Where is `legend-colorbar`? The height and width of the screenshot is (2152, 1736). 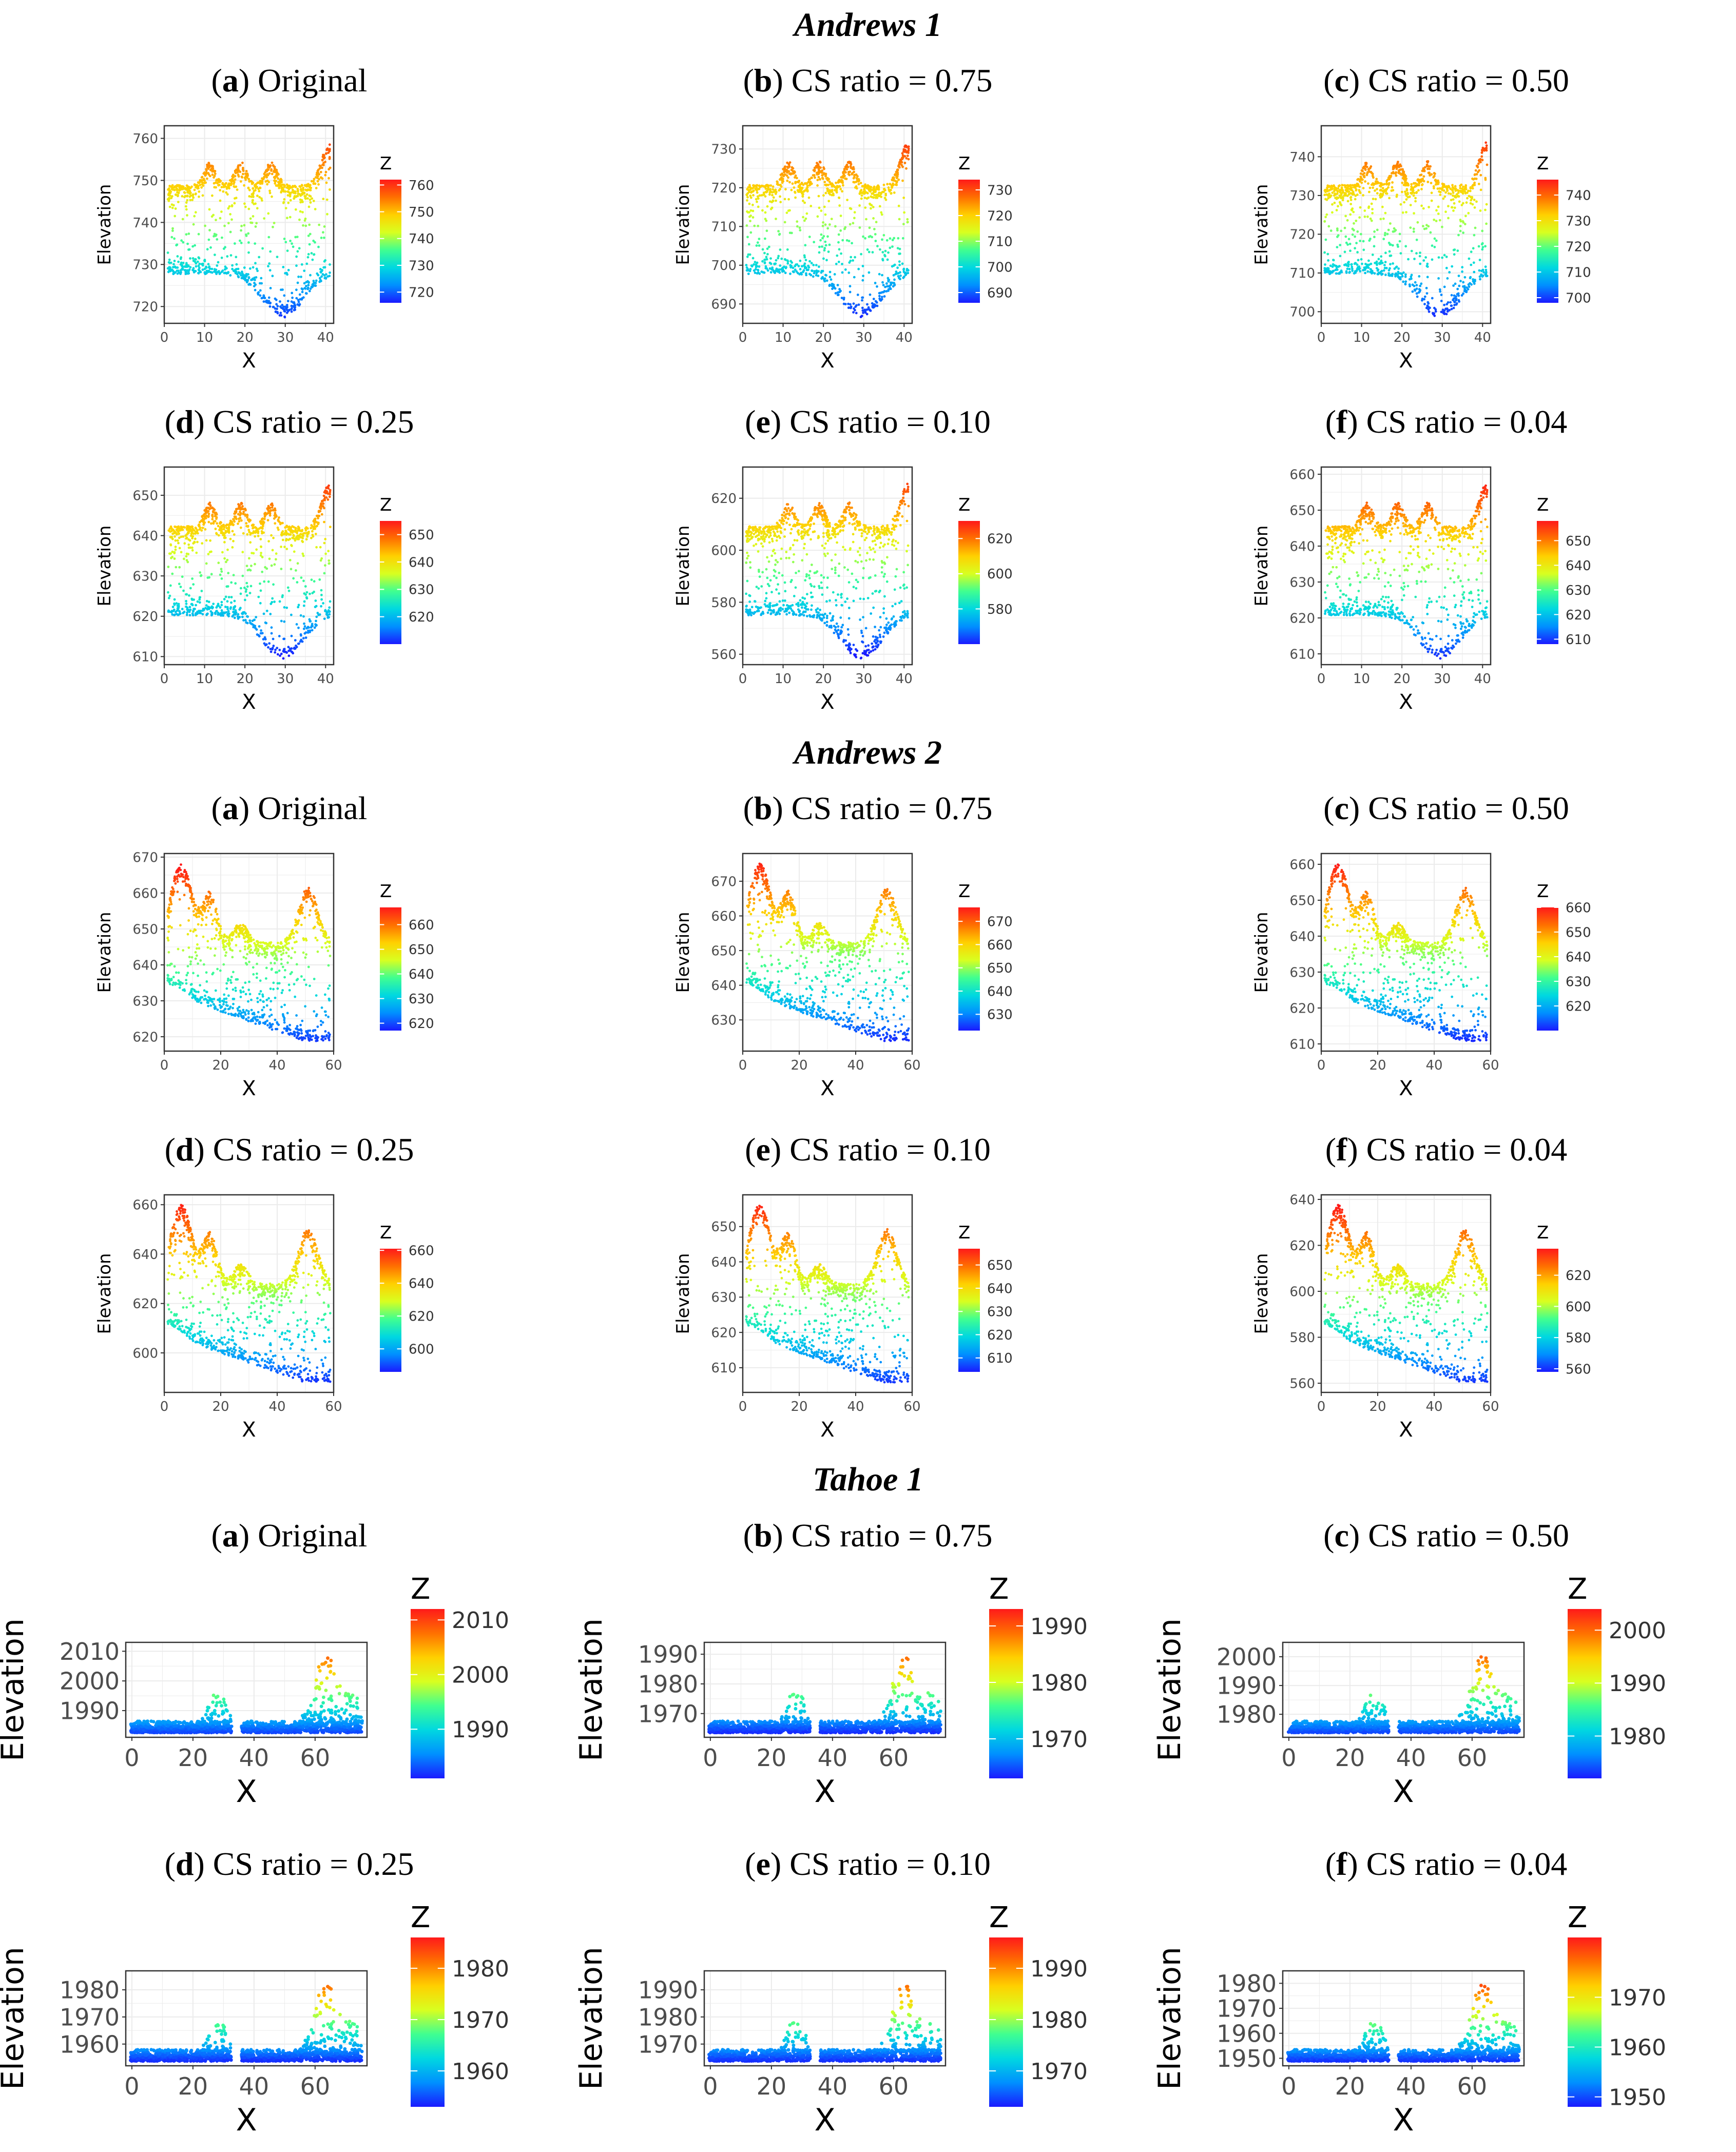 legend-colorbar is located at coordinates (969, 241).